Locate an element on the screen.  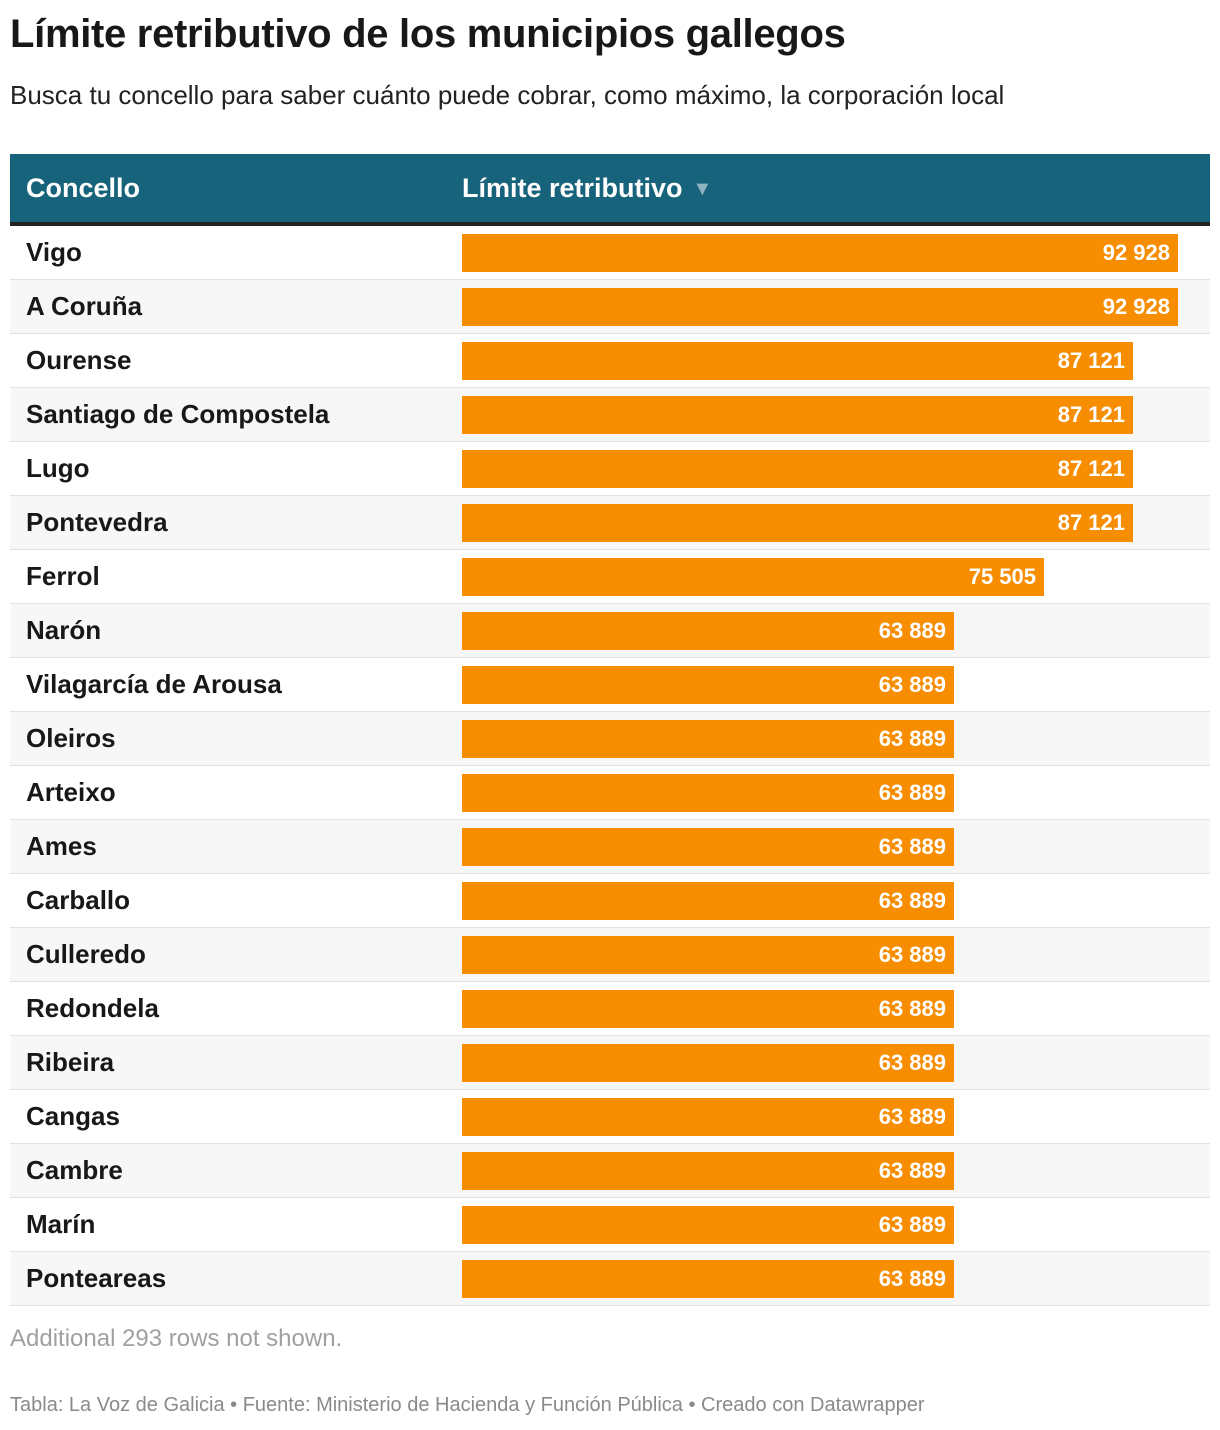
table-row: Arteixo 63 889 is located at coordinates (610, 793).